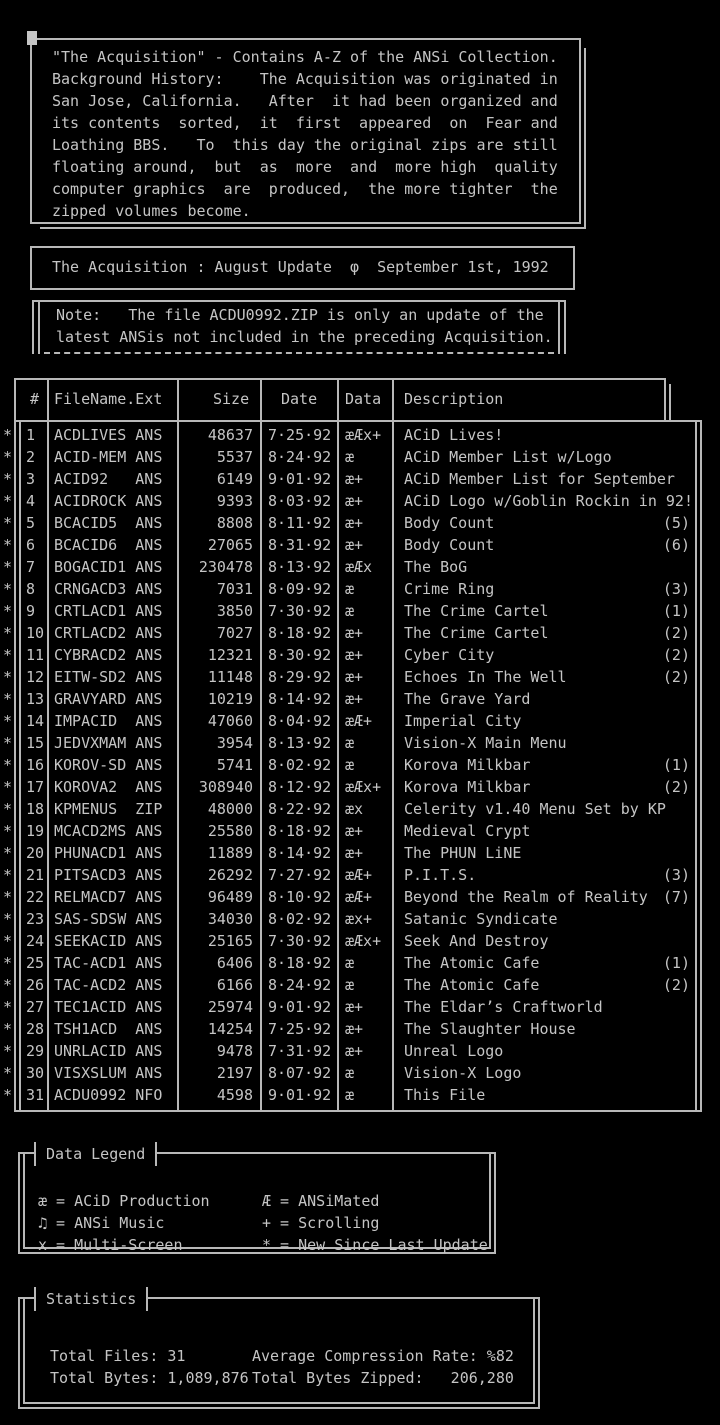 Image resolution: width=720 pixels, height=1425 pixels. What do you see at coordinates (35, 831) in the screenshot?
I see `row-number: 19` at bounding box center [35, 831].